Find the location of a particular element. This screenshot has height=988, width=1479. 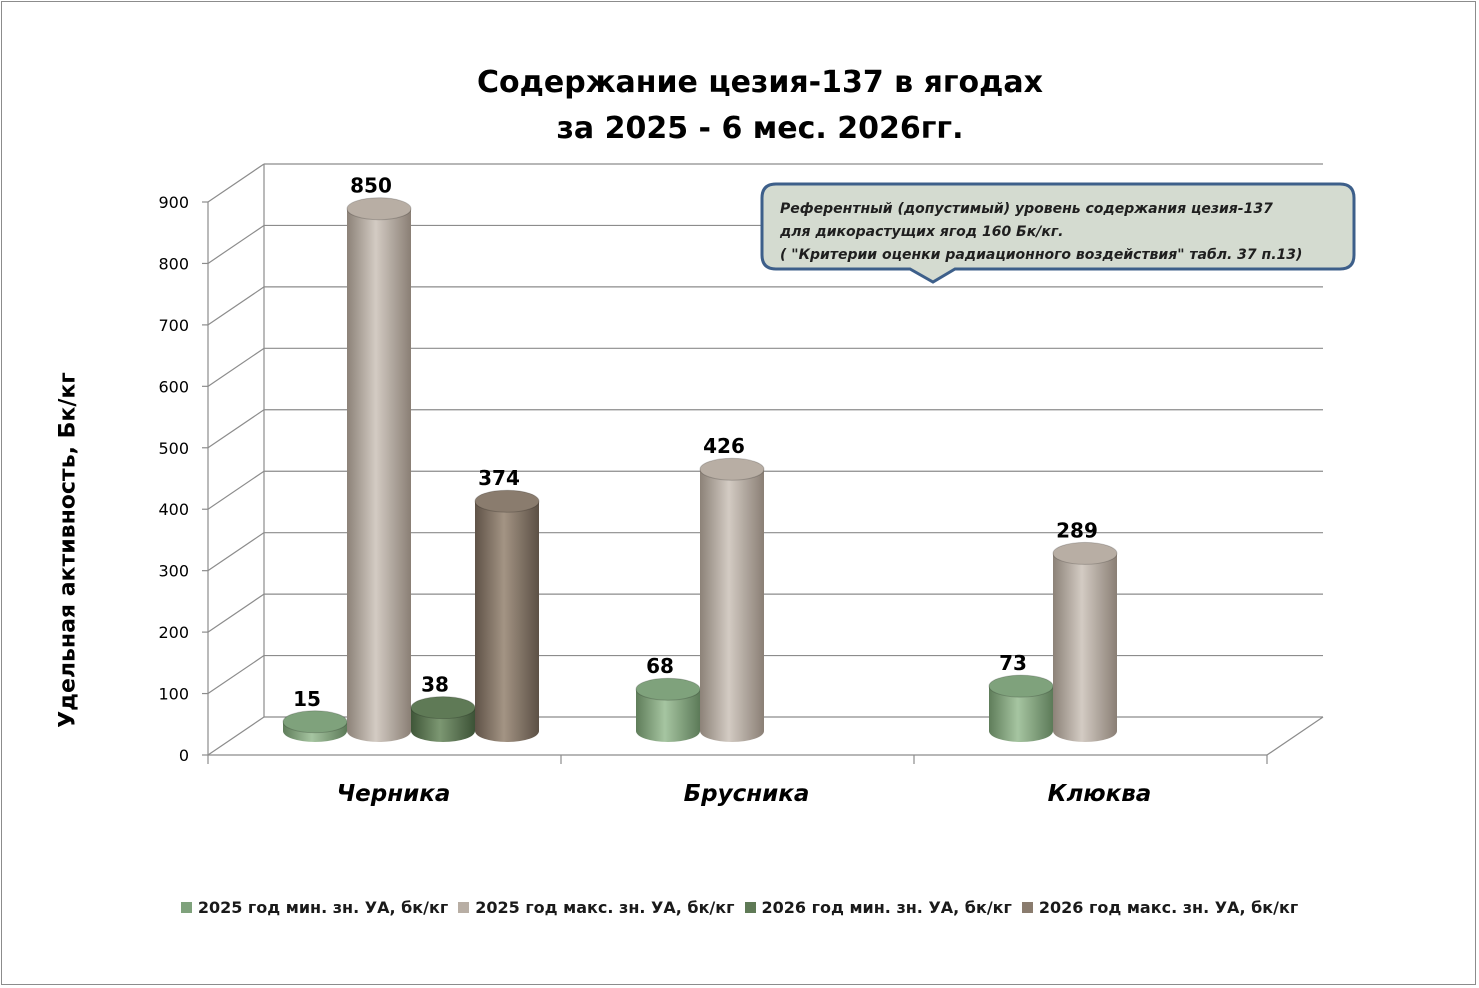

y-tick-label: 700 is located at coordinates (173, 325).